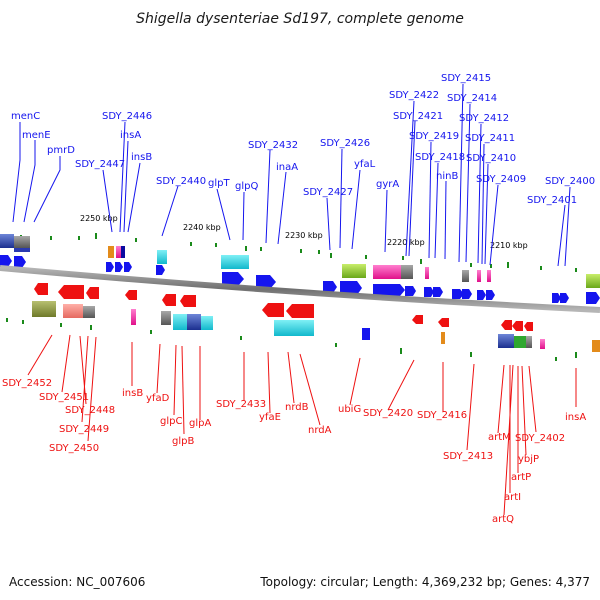 The image size is (600, 600). What do you see at coordinates (447, 176) in the screenshot?
I see `gene-label: ninB` at bounding box center [447, 176].